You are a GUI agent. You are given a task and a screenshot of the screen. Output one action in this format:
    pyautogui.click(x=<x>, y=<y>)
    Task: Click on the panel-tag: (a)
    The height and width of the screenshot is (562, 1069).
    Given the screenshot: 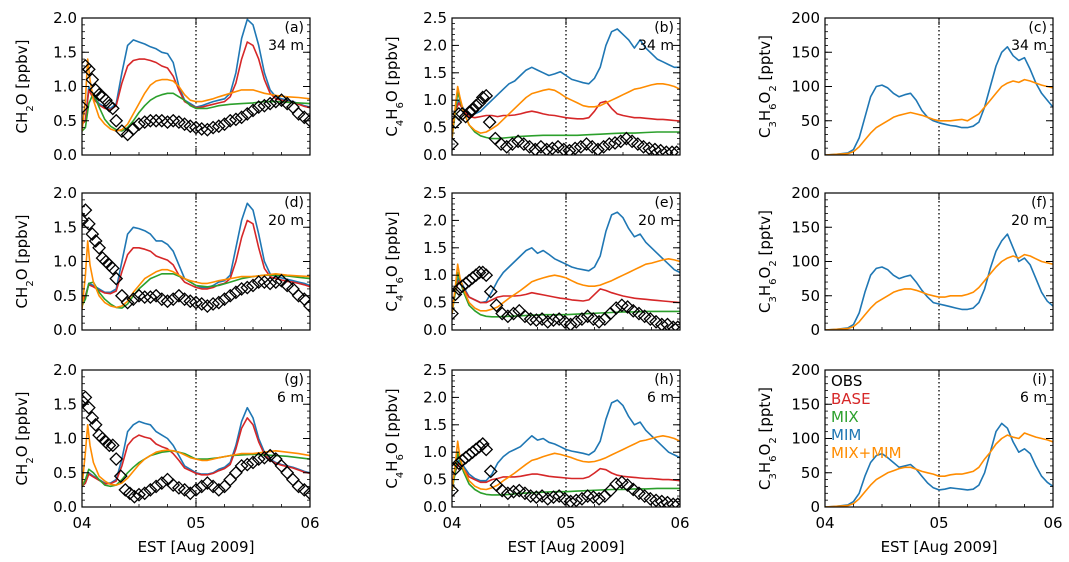 What is the action you would take?
    pyautogui.click(x=294, y=28)
    